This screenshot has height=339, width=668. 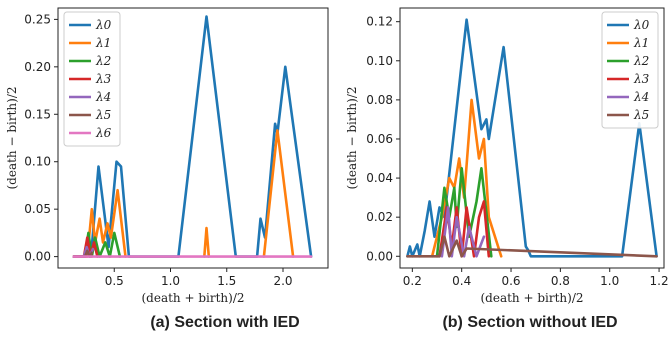 What do you see at coordinates (641, 79) in the screenshot?
I see `legend-label-b-3: λ3` at bounding box center [641, 79].